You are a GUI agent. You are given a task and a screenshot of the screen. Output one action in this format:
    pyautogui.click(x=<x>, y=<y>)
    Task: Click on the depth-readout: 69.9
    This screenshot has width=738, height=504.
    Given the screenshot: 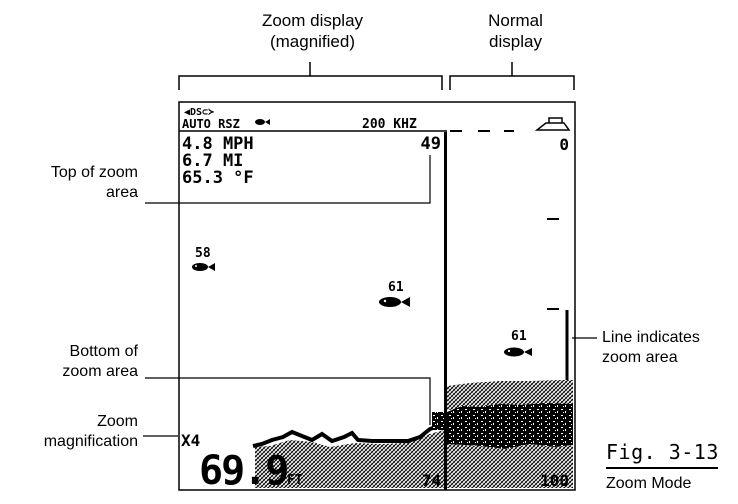 What is the action you would take?
    pyautogui.click(x=243, y=471)
    